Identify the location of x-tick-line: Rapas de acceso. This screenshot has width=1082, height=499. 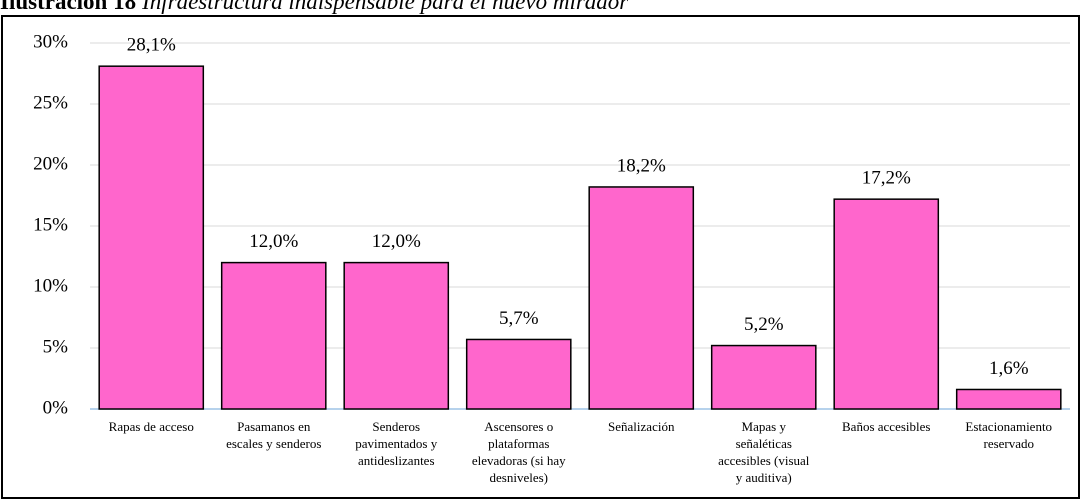
(151, 426).